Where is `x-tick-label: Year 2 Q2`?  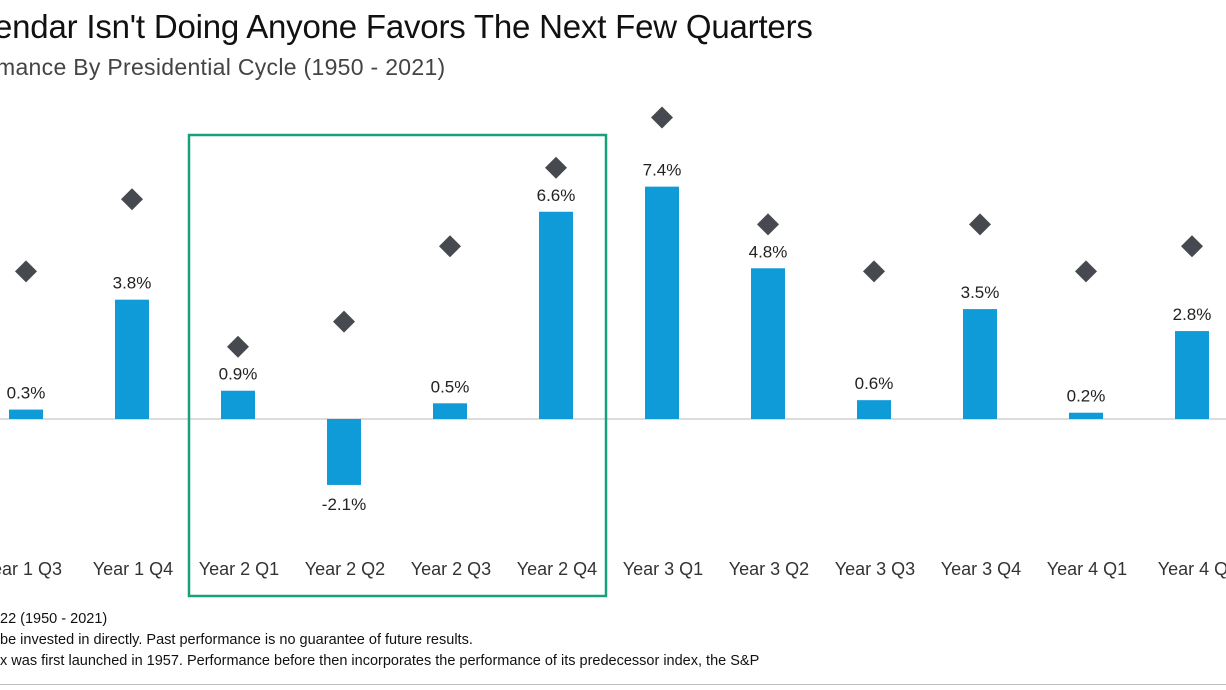
x-tick-label: Year 2 Q2 is located at coordinates (345, 569).